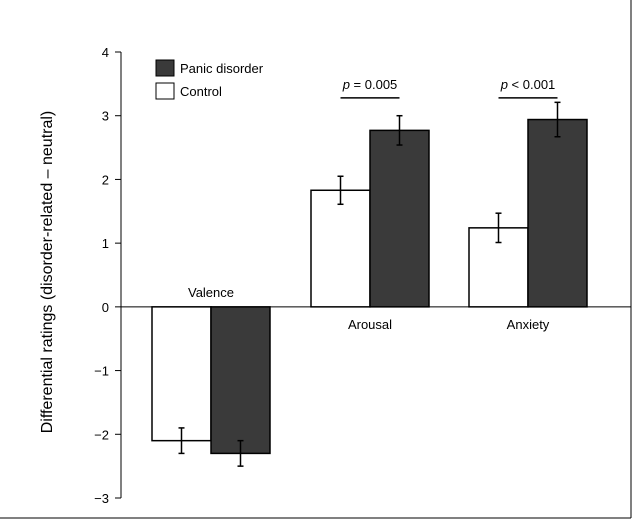 The image size is (641, 530). I want to click on category-label-arousal: Arousal, so click(370, 324).